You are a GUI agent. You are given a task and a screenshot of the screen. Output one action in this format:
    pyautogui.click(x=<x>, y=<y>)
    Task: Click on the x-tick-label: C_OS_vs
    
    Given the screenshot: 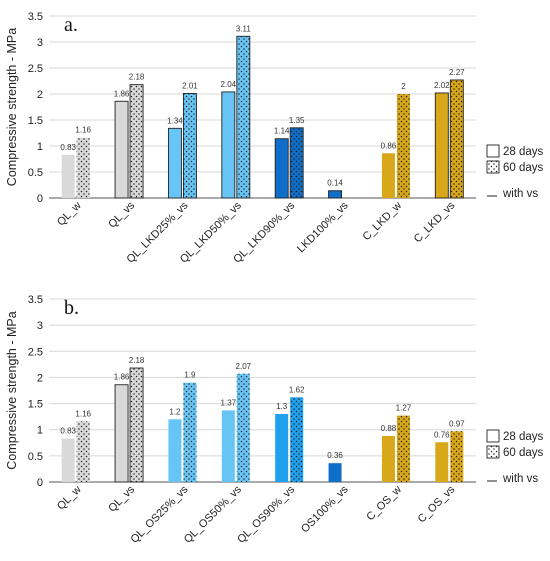 What is the action you would take?
    pyautogui.click(x=437, y=504)
    